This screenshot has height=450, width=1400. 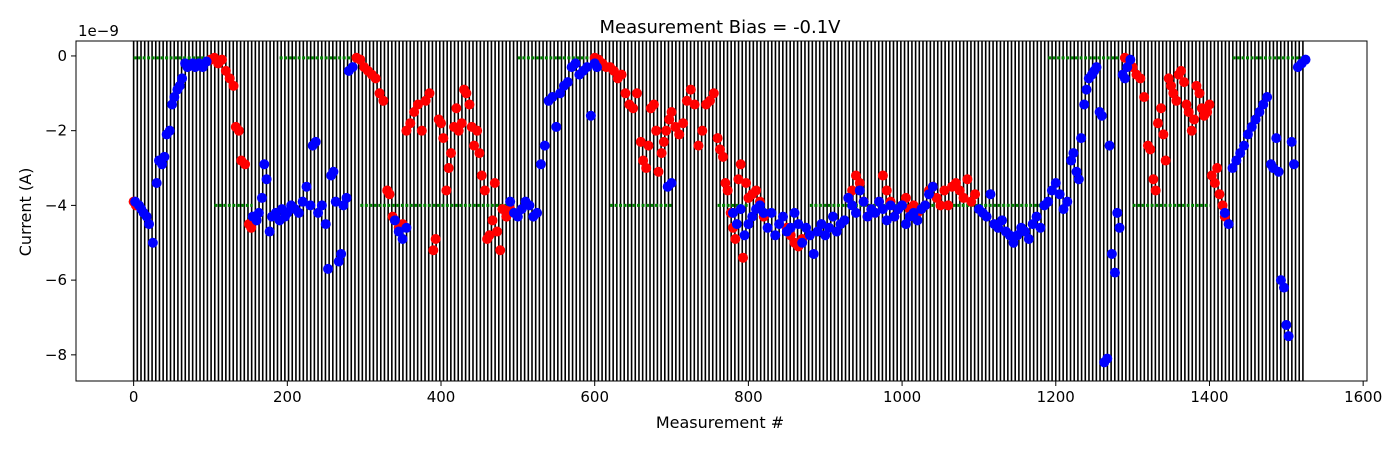 What do you see at coordinates (25, 212) in the screenshot?
I see `y-axis-label: Current (A)` at bounding box center [25, 212].